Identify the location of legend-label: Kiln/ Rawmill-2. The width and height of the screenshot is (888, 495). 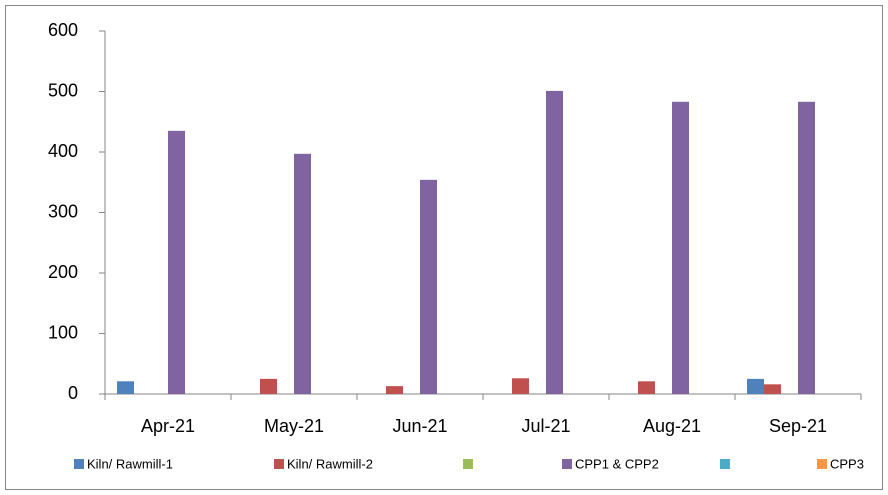
(330, 463).